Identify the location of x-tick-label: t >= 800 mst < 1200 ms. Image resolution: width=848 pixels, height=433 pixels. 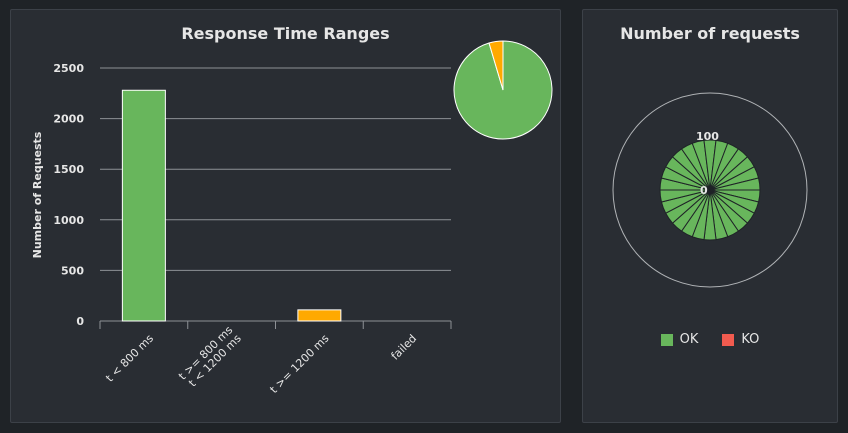
(210, 356).